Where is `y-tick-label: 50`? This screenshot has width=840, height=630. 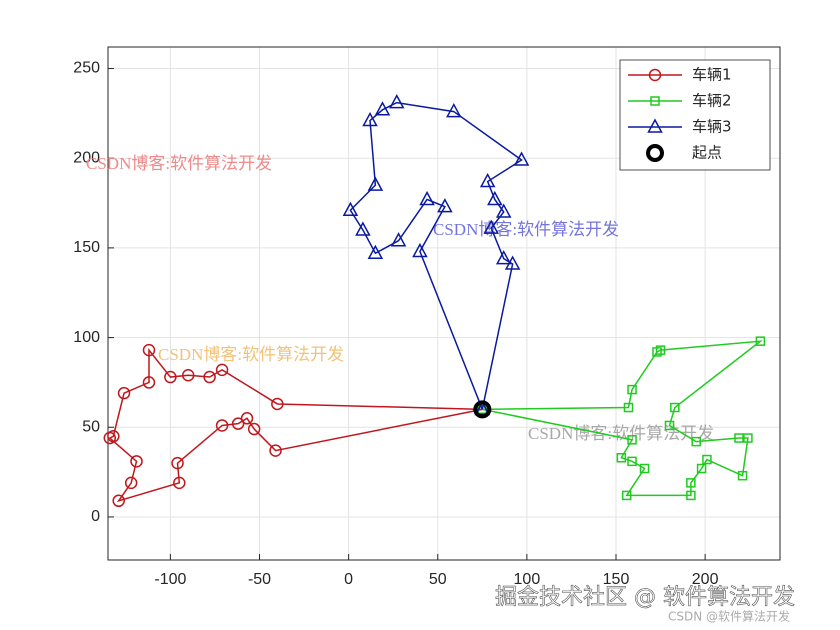
y-tick-label: 50 is located at coordinates (91, 426).